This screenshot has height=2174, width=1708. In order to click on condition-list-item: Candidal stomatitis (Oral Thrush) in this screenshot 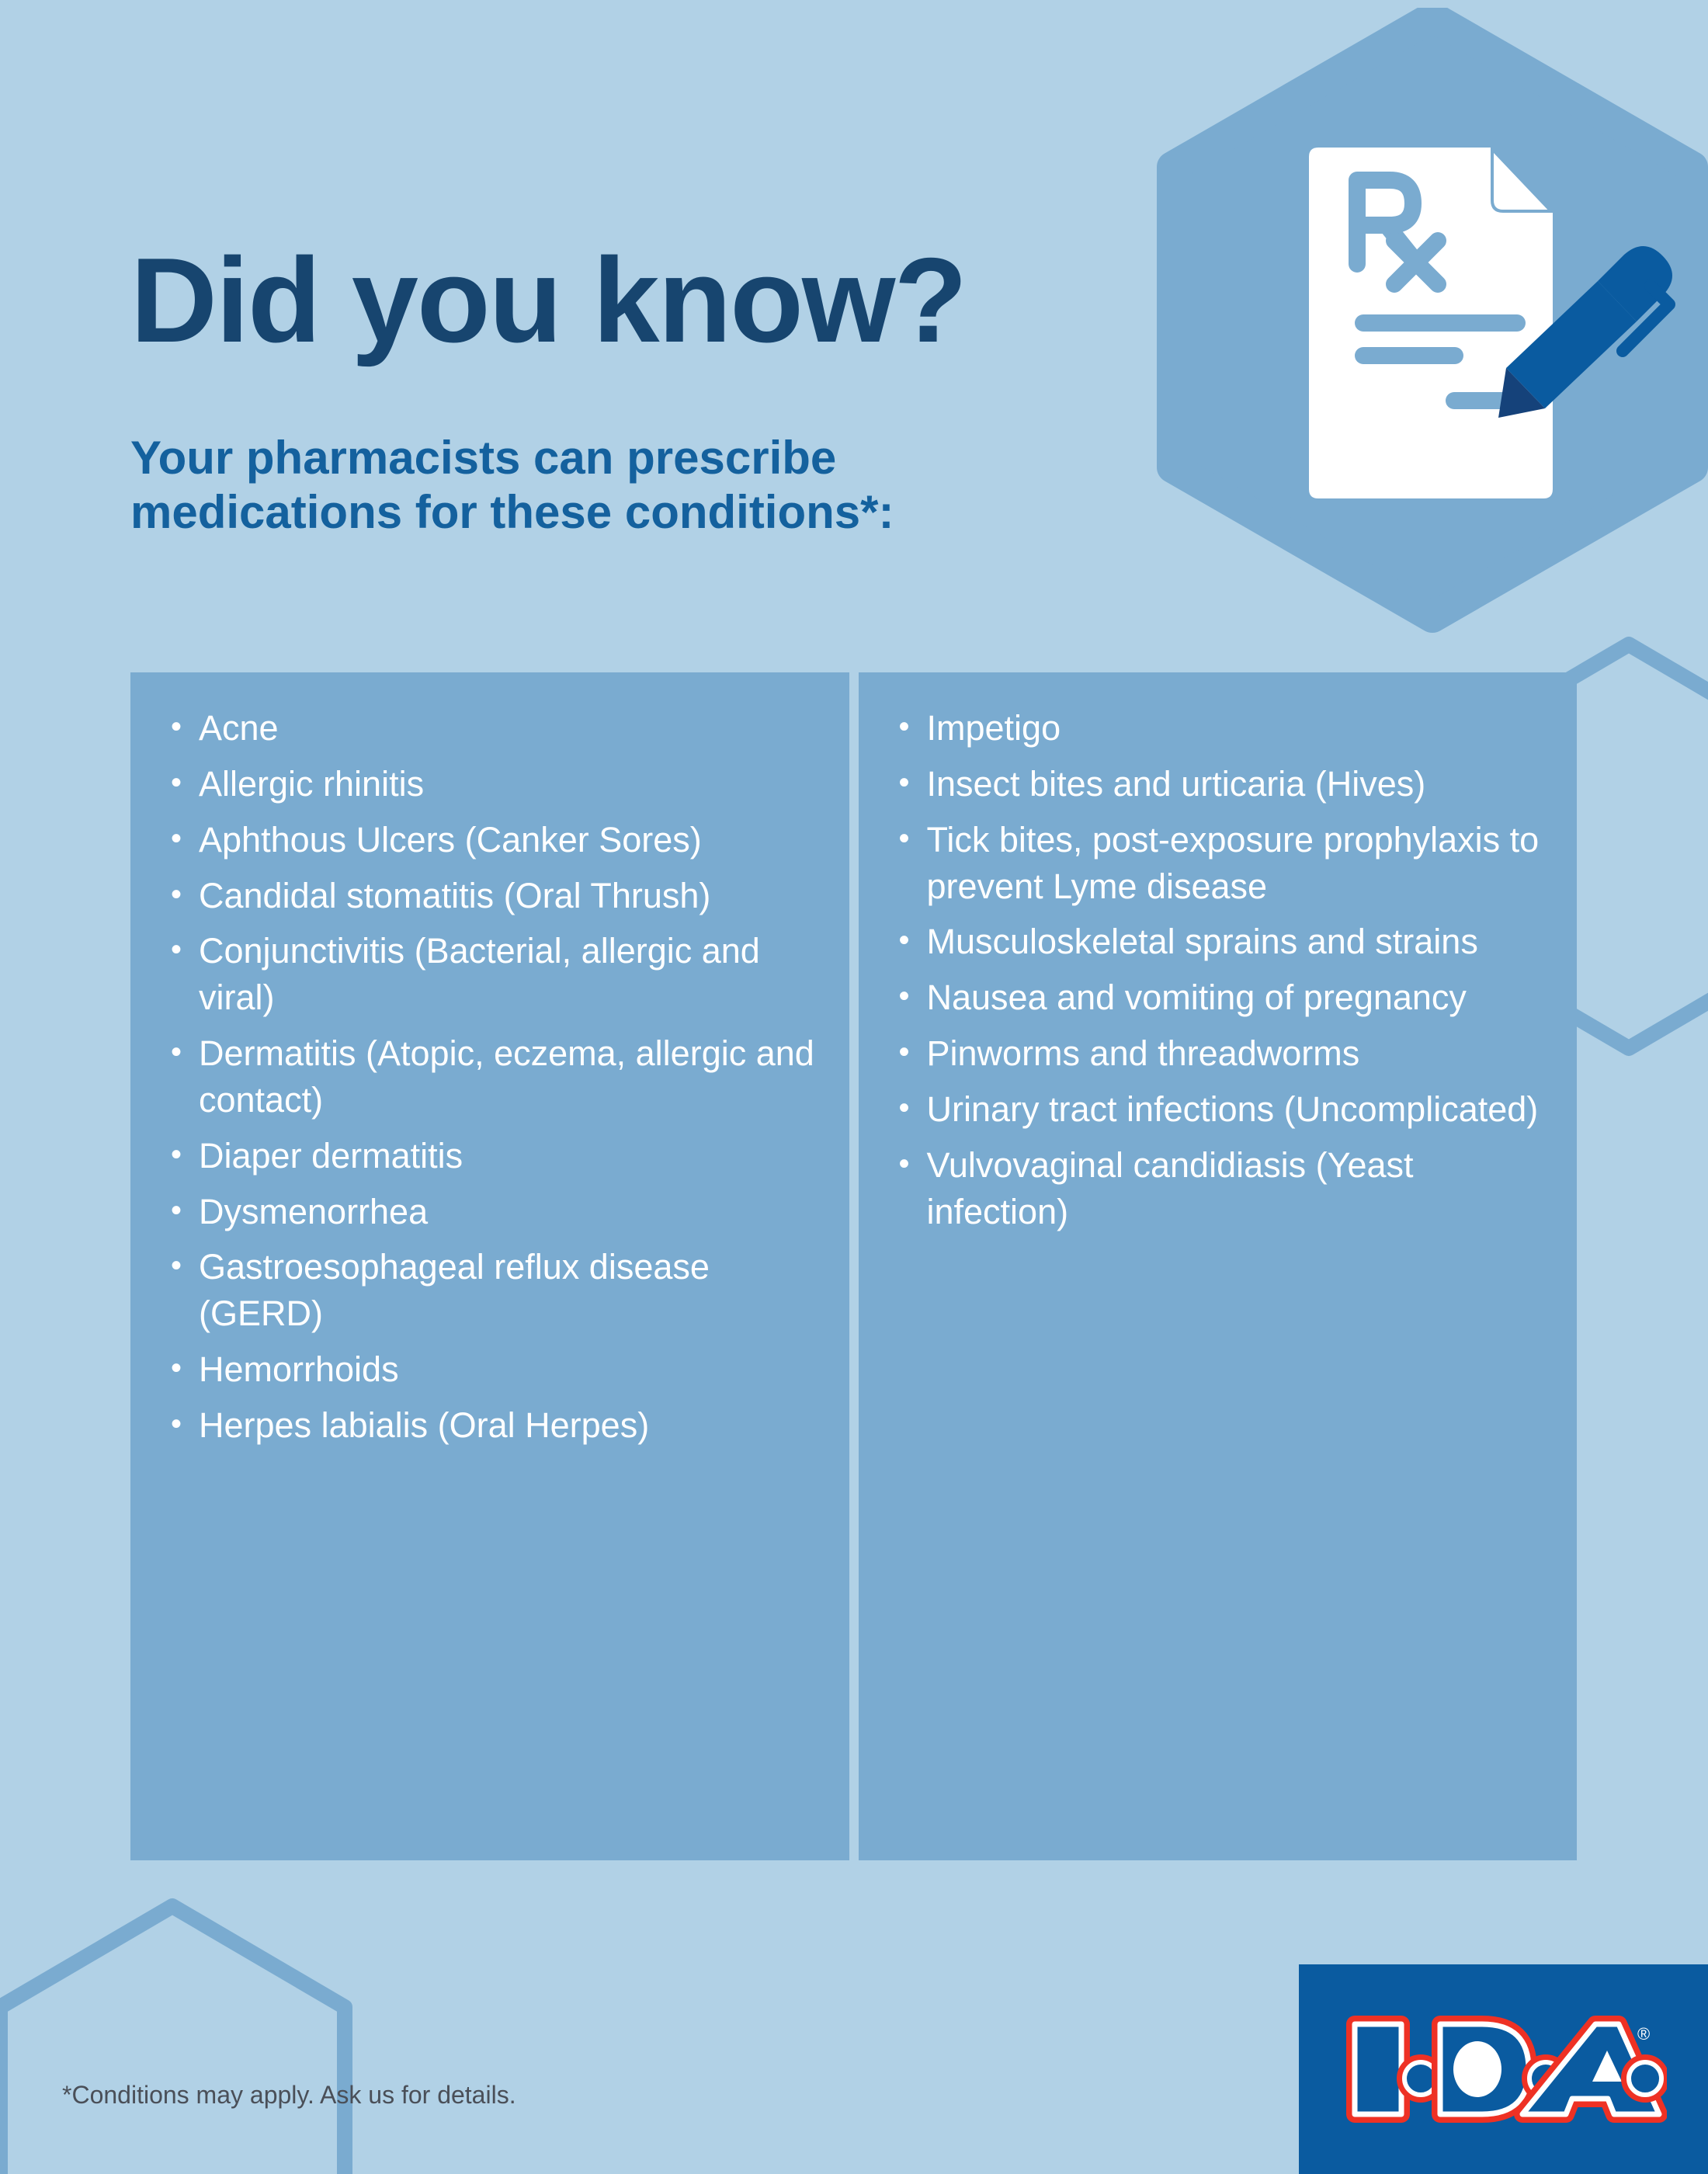, I will do `click(490, 895)`.